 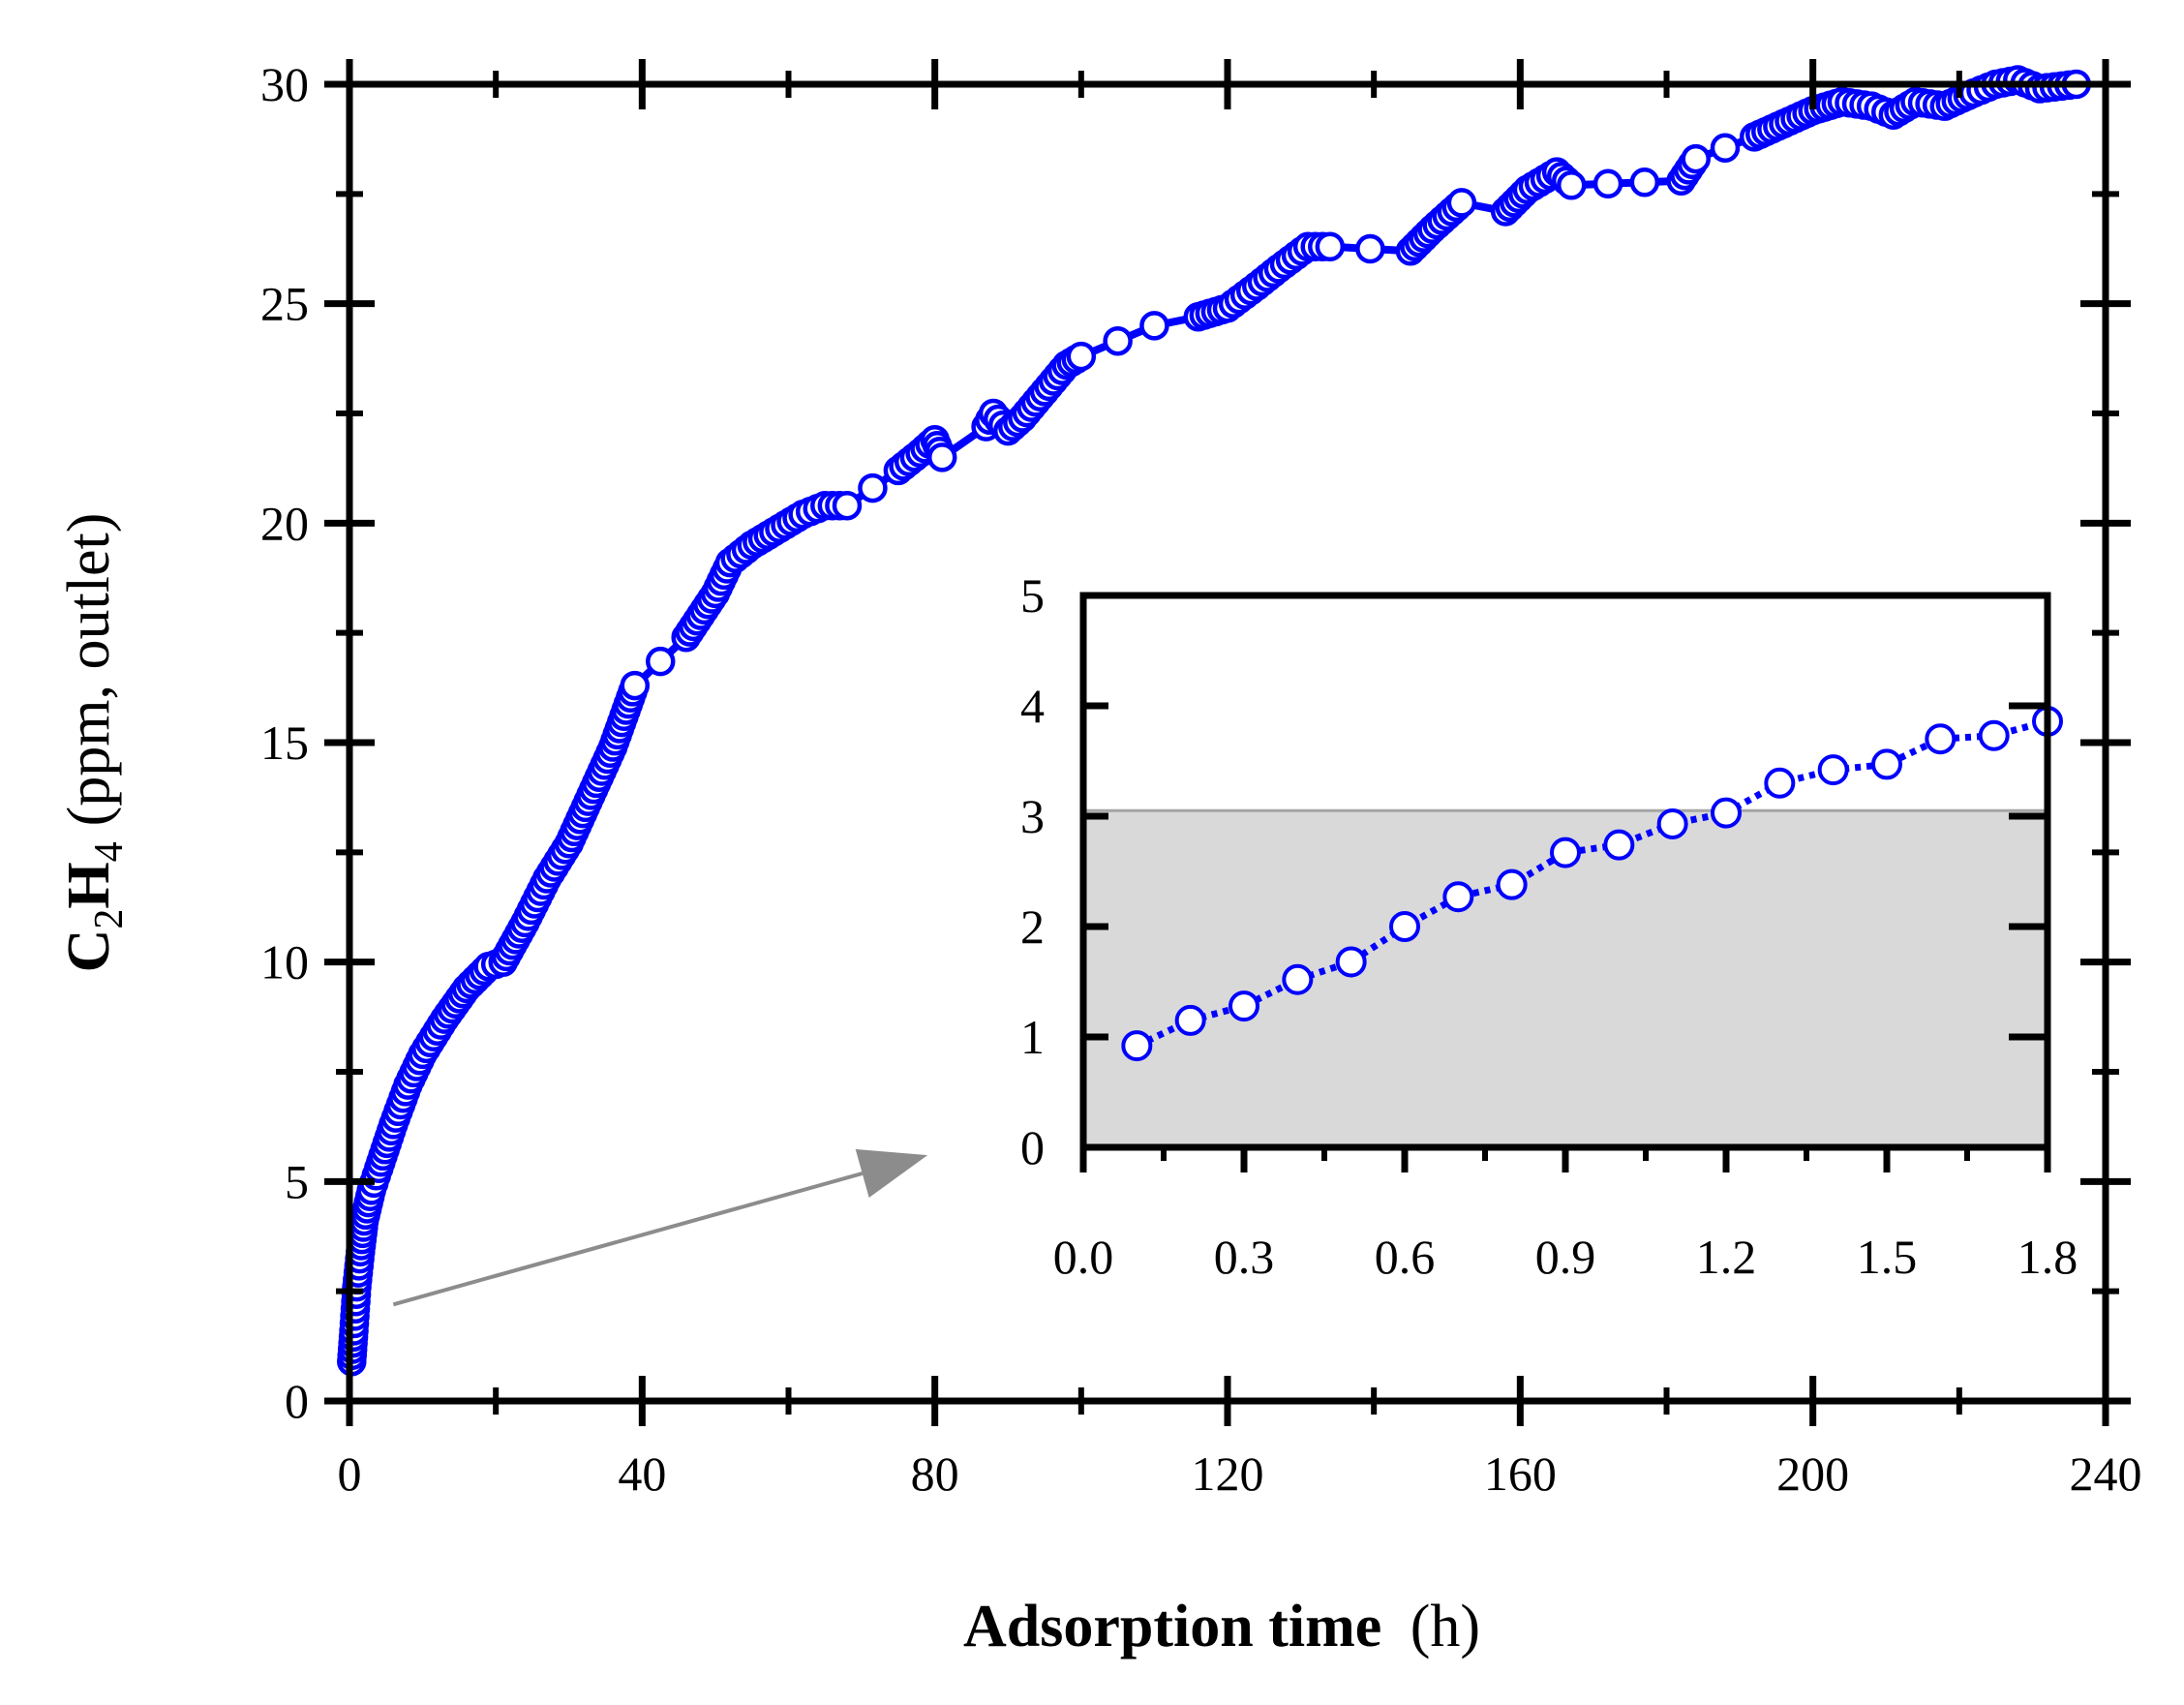 I want to click on y-axis-title: C2H4 (ppm, outlet), so click(x=94, y=743).